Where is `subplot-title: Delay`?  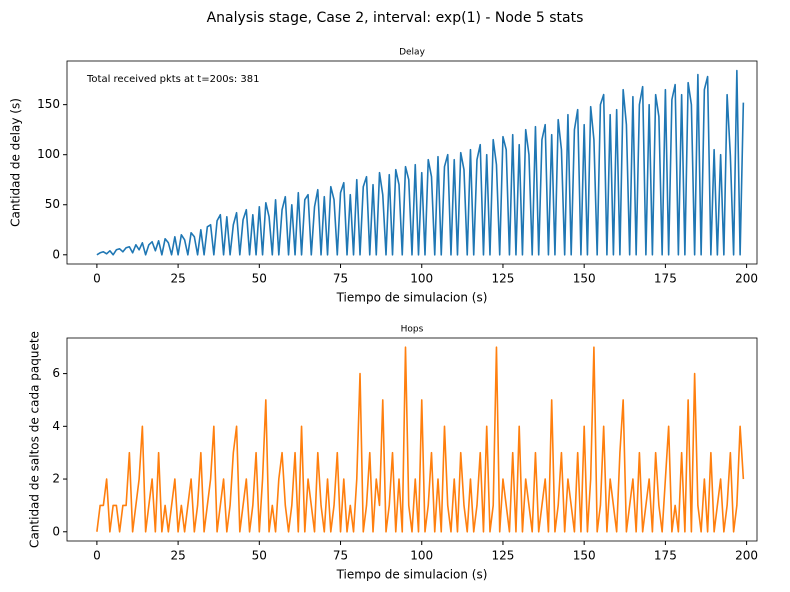 subplot-title: Delay is located at coordinates (412, 53).